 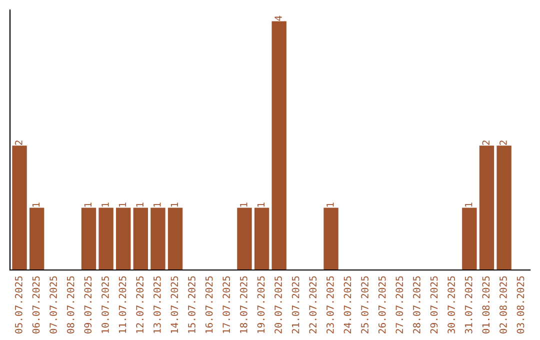 I want to click on x-tick-label: 27.07.2025, so click(x=400, y=305).